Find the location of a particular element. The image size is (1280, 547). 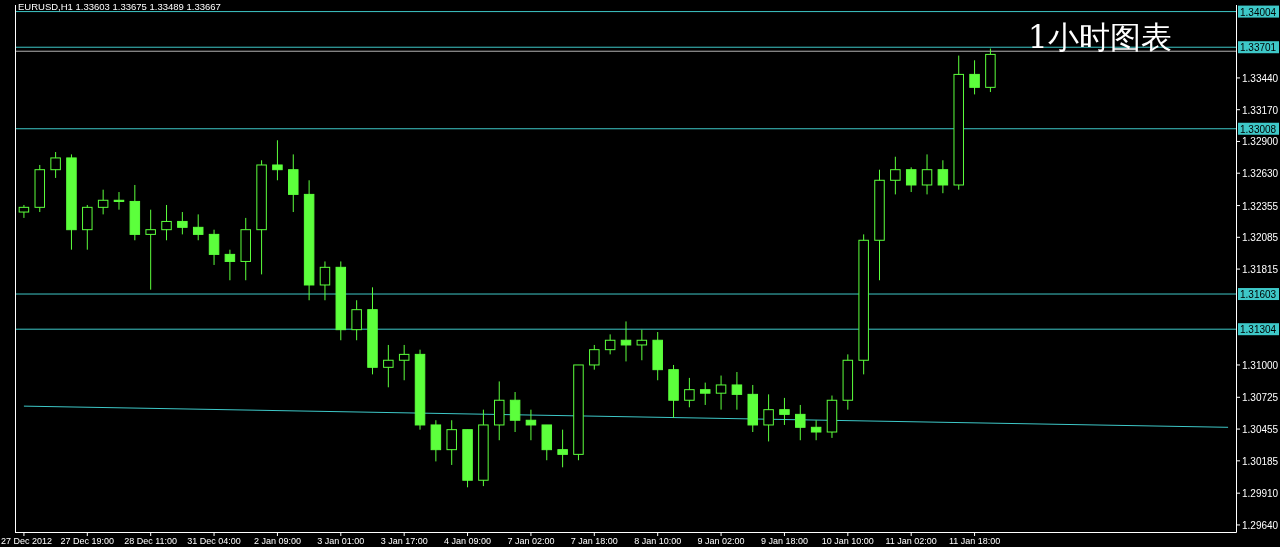

y-tick-label: 1.32900 is located at coordinates (1260, 142).